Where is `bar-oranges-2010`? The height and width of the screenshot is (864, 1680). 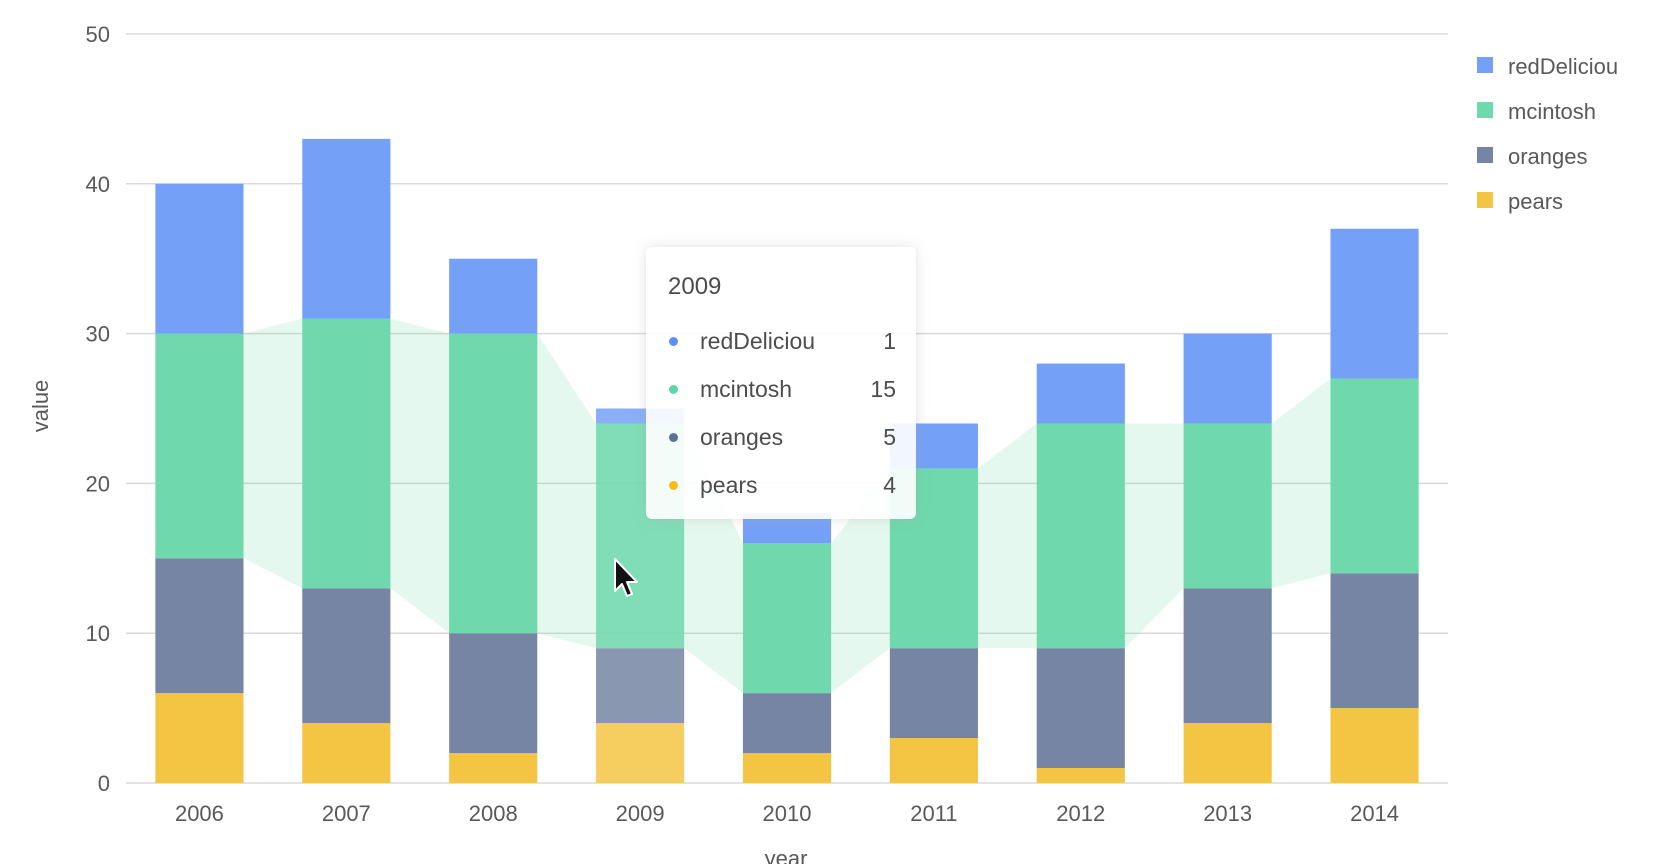
bar-oranges-2010 is located at coordinates (787, 723).